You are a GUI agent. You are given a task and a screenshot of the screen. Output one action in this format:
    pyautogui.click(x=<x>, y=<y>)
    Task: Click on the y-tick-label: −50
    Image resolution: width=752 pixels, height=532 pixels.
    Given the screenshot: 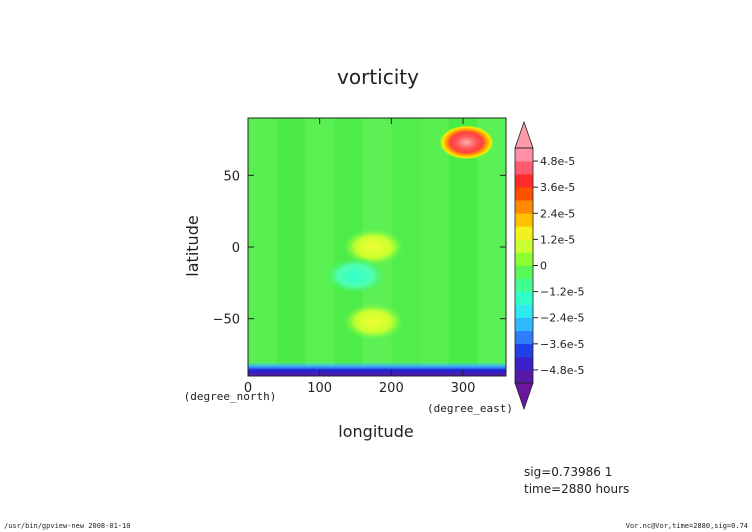 What is the action you would take?
    pyautogui.click(x=226, y=320)
    